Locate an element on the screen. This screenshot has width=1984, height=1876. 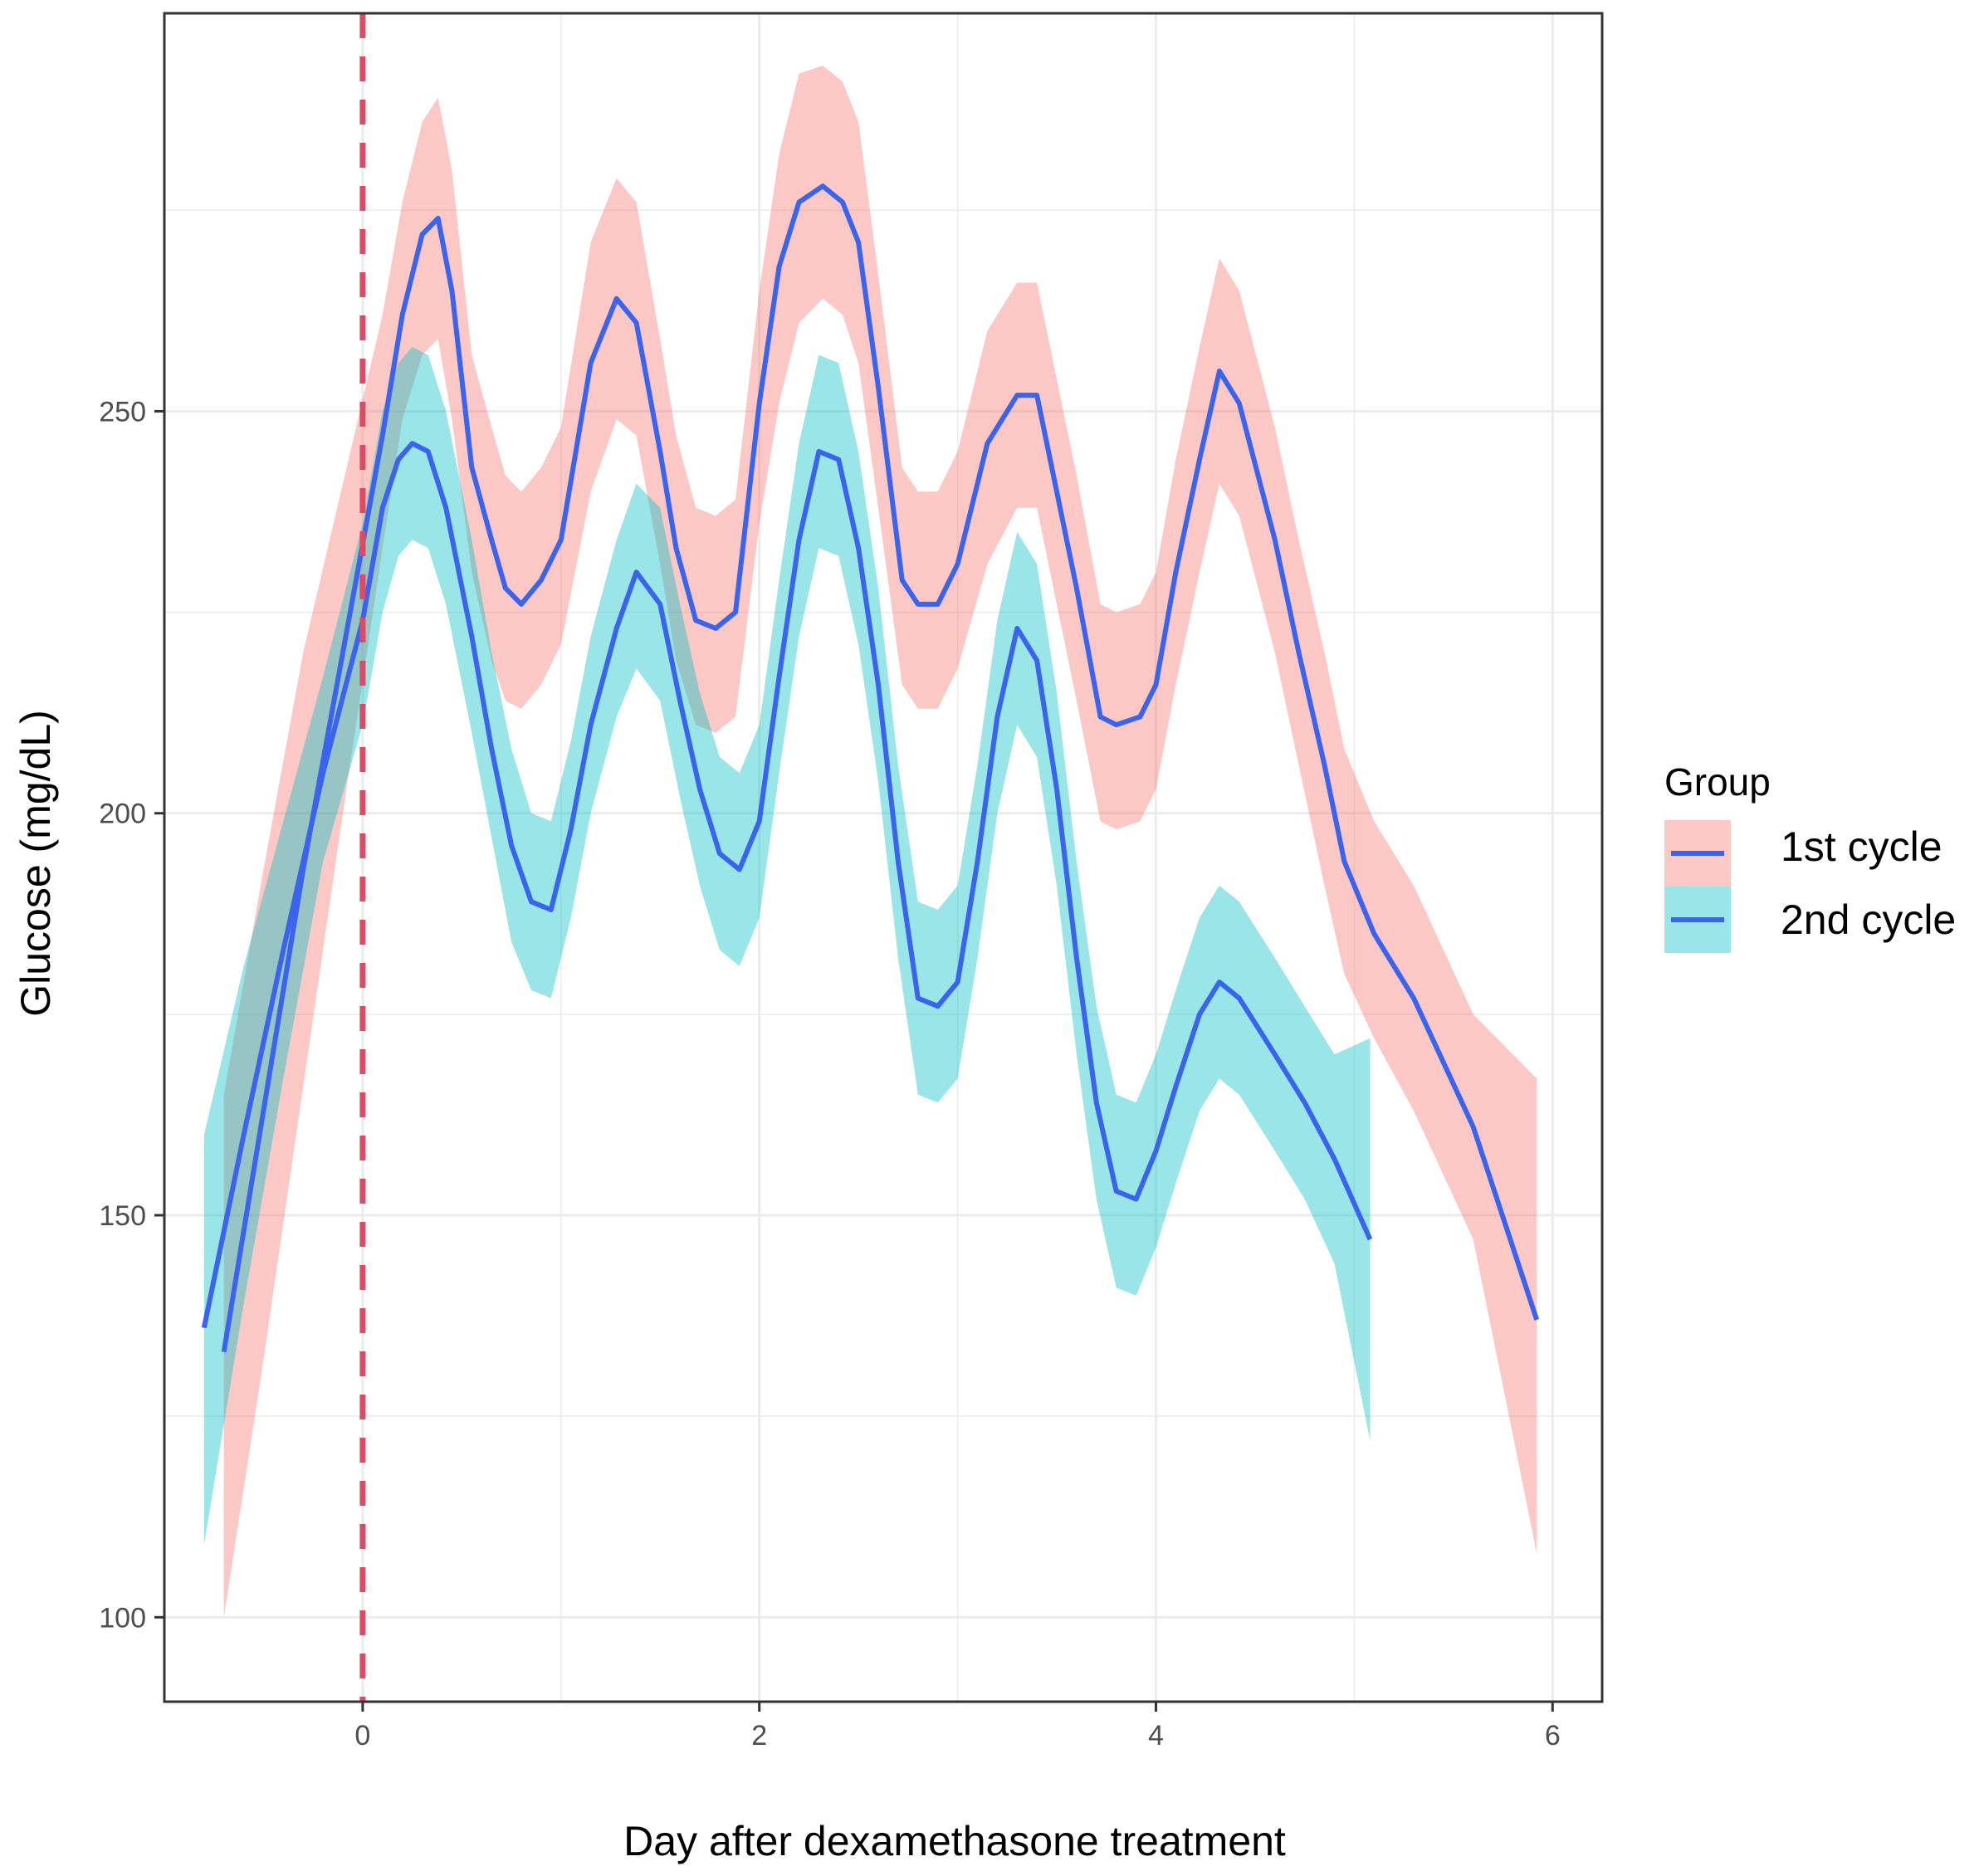
legend-title: Group is located at coordinates (1717, 782).